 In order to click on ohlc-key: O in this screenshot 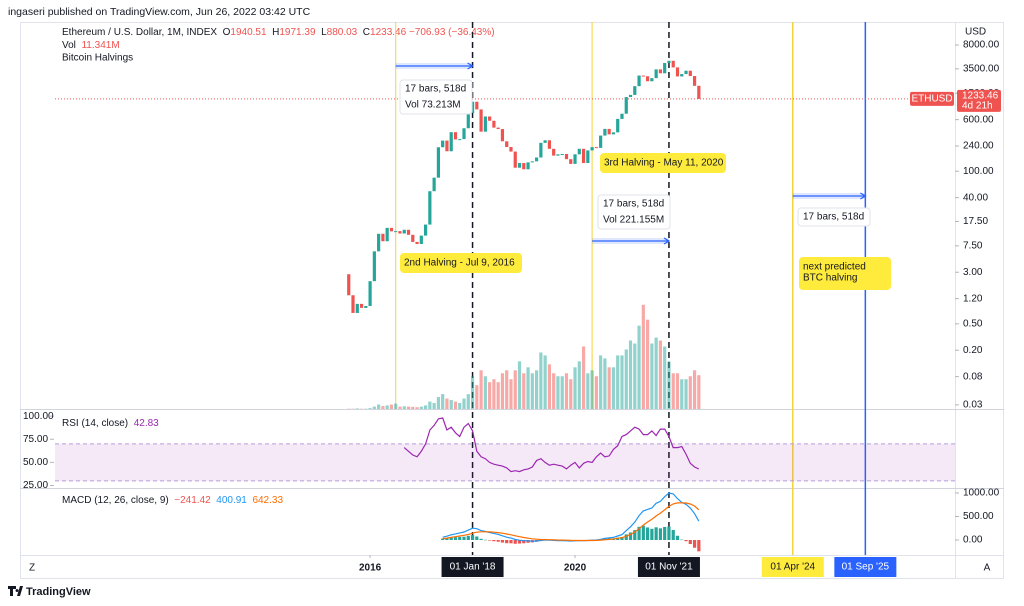, I will do `click(227, 32)`.